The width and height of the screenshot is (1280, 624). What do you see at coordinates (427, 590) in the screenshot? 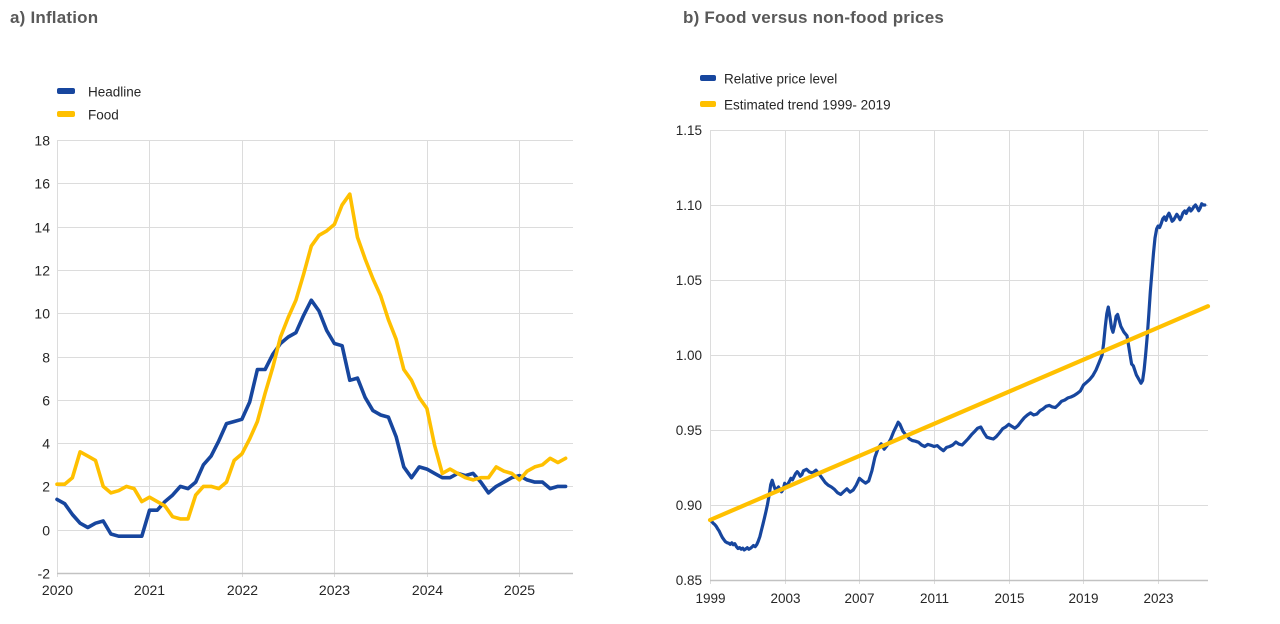
I see `x-axis-tick-label: 2024` at bounding box center [427, 590].